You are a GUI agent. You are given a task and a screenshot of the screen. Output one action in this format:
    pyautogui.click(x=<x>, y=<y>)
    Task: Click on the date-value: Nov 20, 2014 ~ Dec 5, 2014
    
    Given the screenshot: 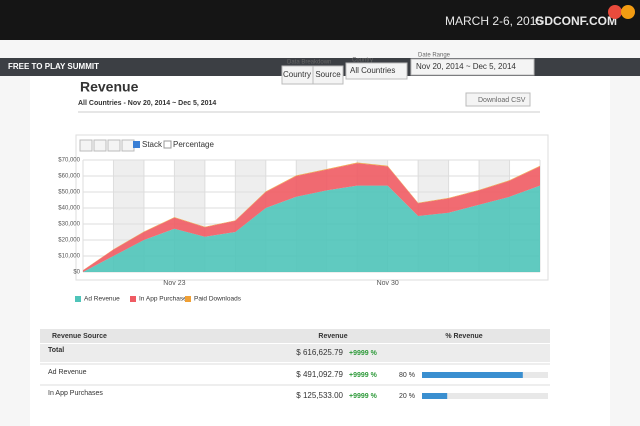 What is the action you would take?
    pyautogui.click(x=466, y=66)
    